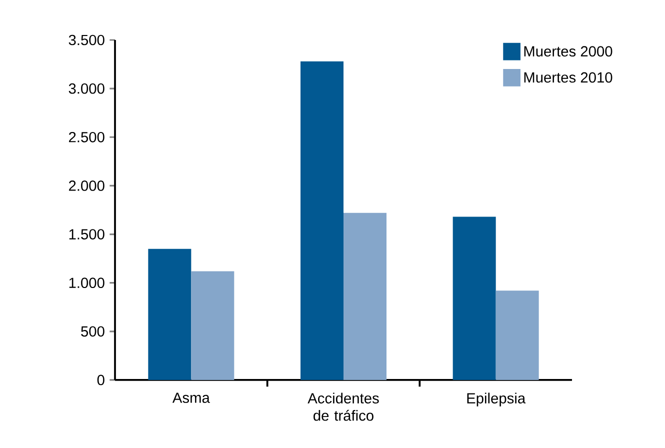 The height and width of the screenshot is (448, 665). I want to click on y-tick-label: 2.500, so click(86, 137).